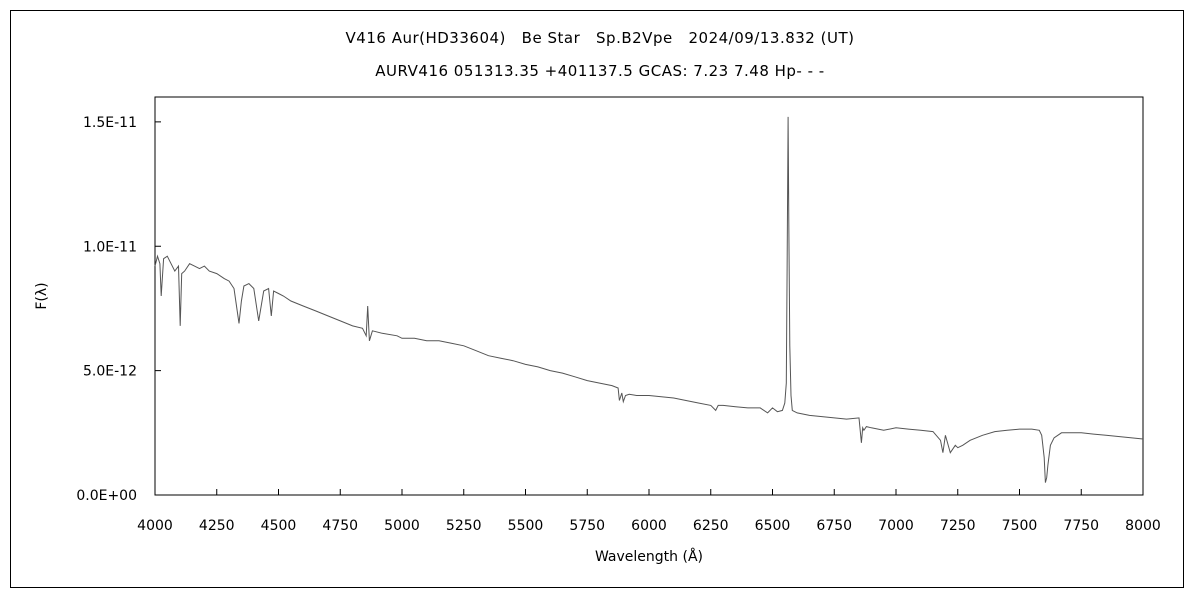 This screenshot has width=1200, height=600. What do you see at coordinates (649, 556) in the screenshot?
I see `x-axis-title: Wavelength (Å)` at bounding box center [649, 556].